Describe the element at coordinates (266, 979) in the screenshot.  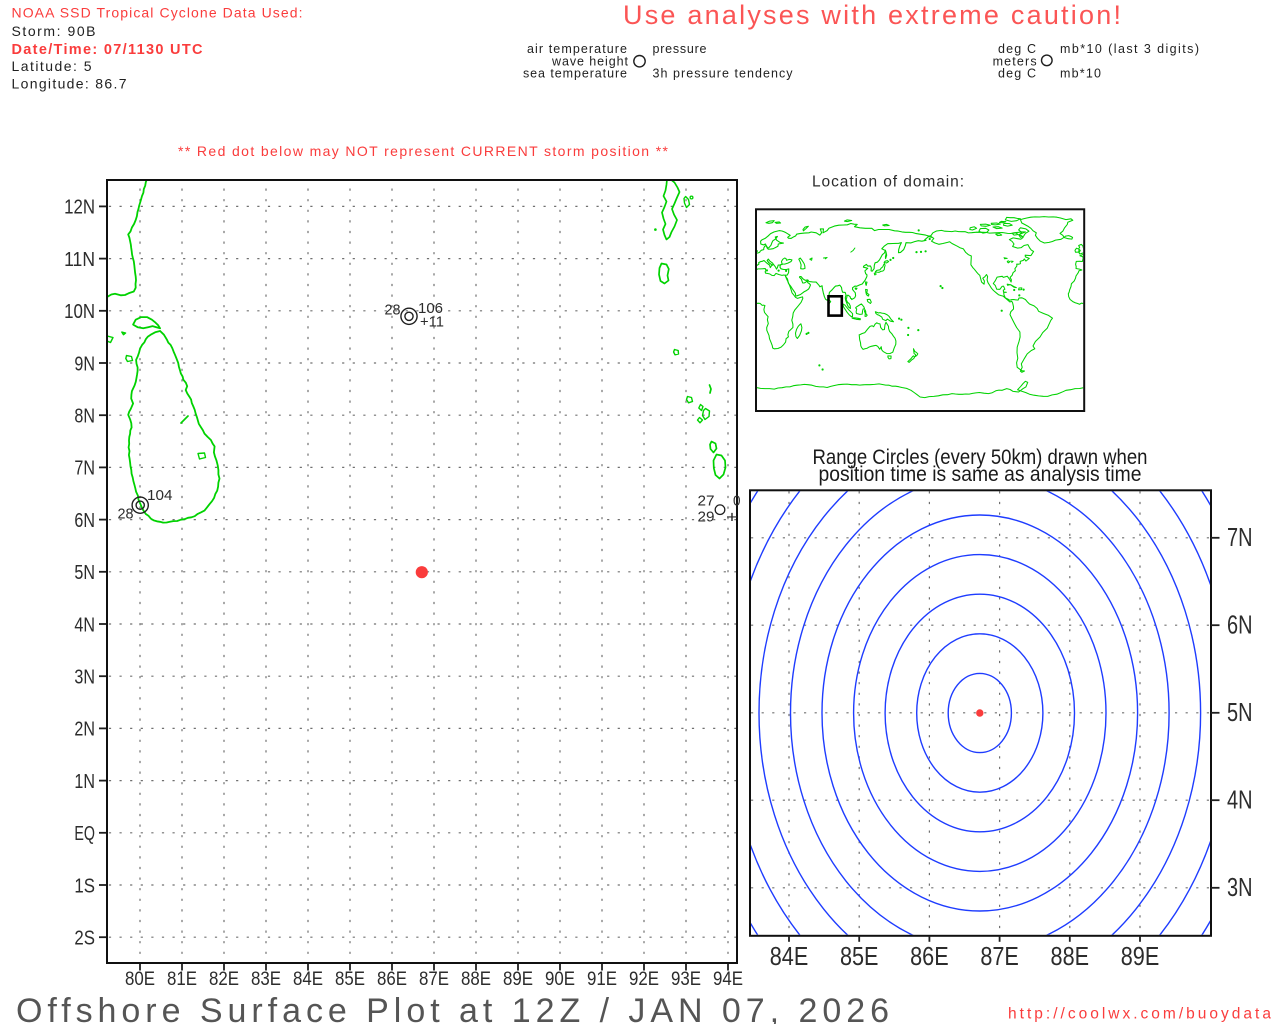
I see `svg-text: 83E` at that location.